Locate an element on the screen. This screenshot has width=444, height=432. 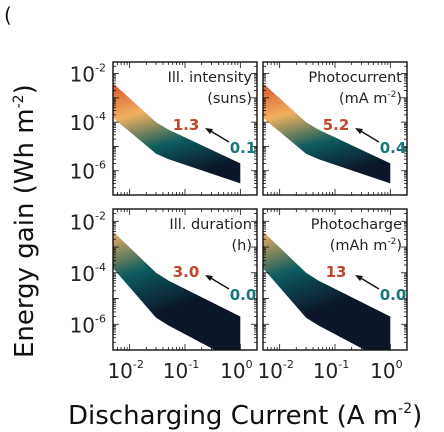
panel-unit: (mAh m-2) is located at coordinates (366, 245).